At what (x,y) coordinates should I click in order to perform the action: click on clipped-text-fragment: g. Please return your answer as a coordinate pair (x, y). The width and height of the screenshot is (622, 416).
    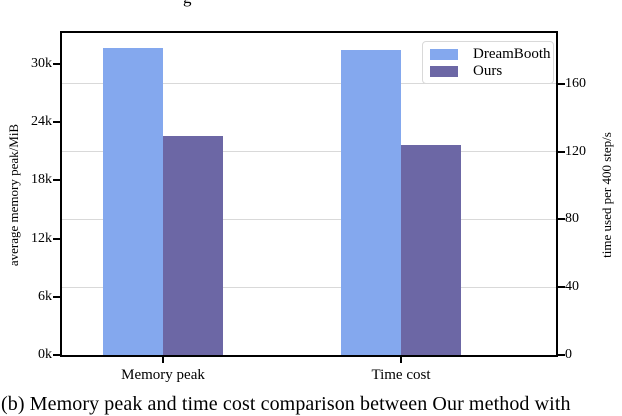
    Looking at the image, I should click on (195, 4).